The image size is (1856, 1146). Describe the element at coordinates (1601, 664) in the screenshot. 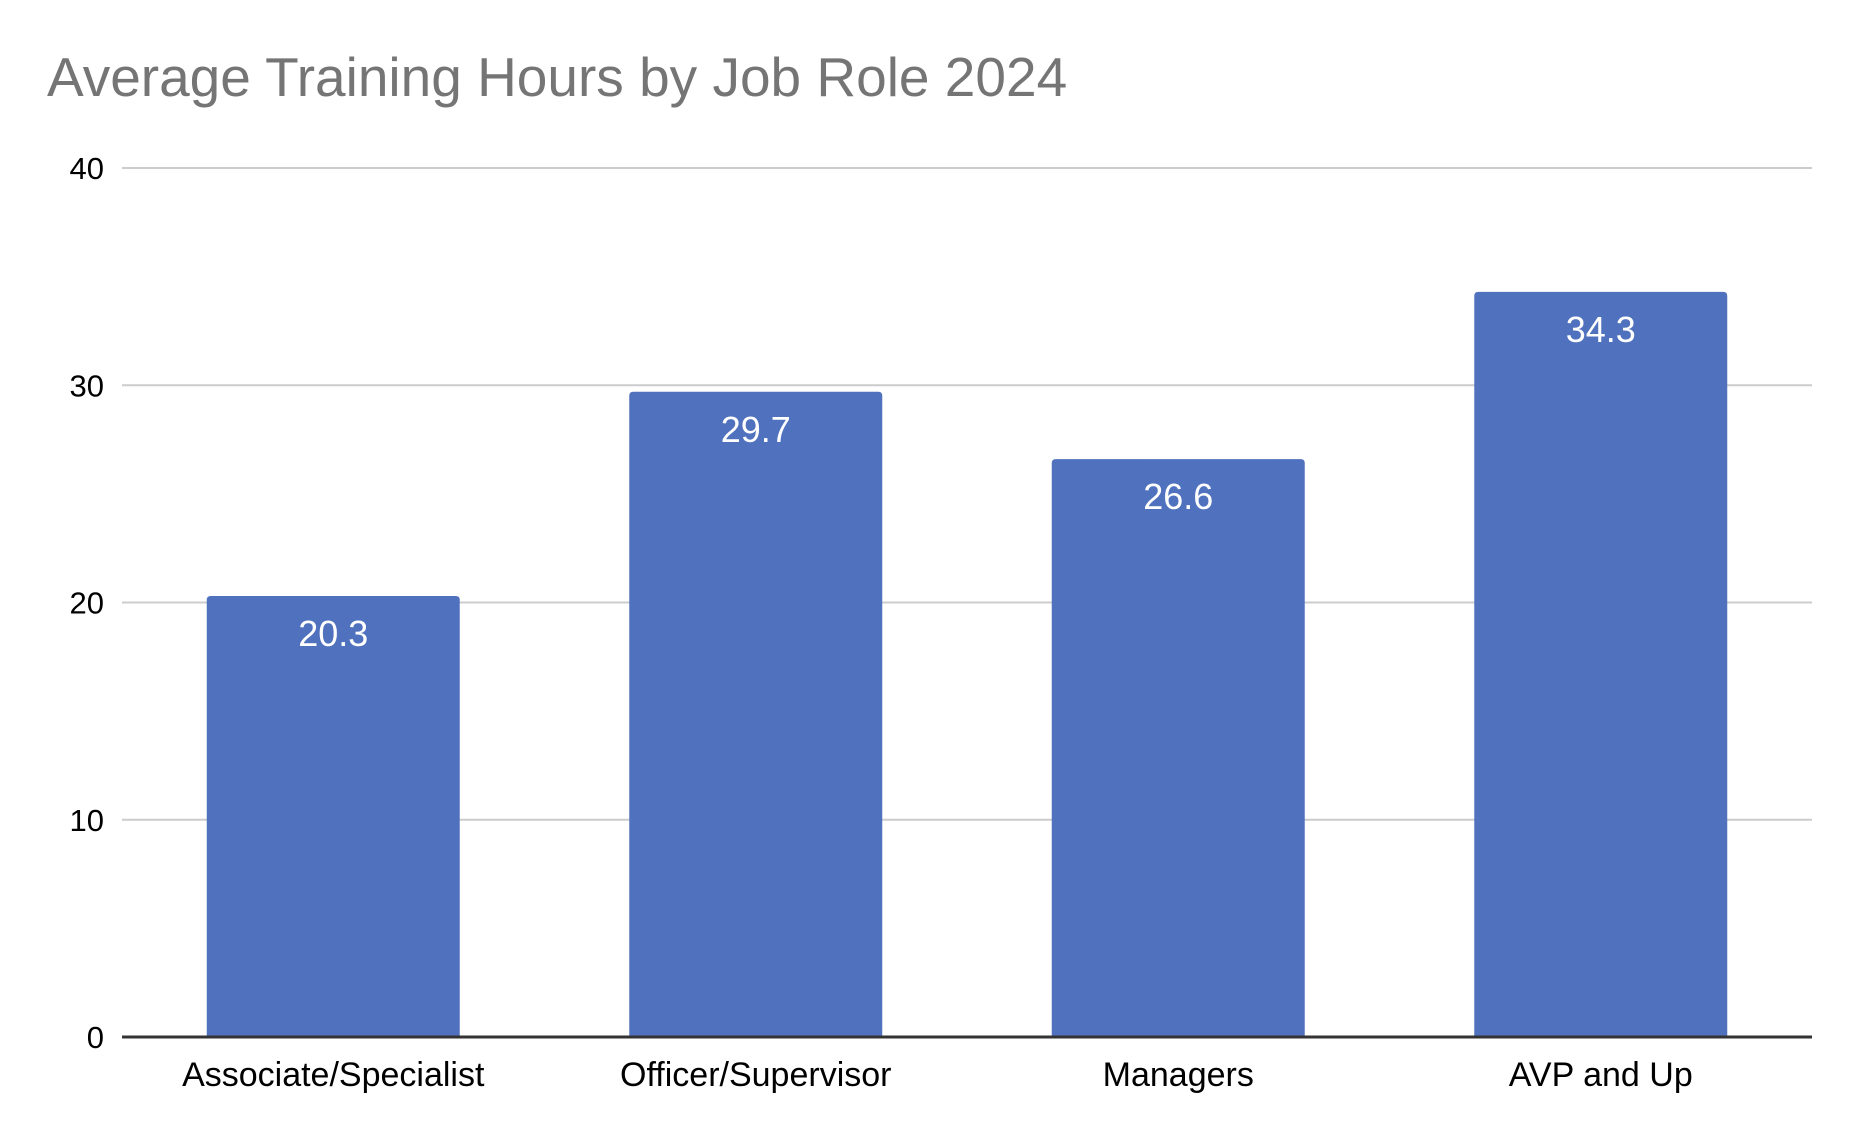

I see `bar-avp-and-up` at that location.